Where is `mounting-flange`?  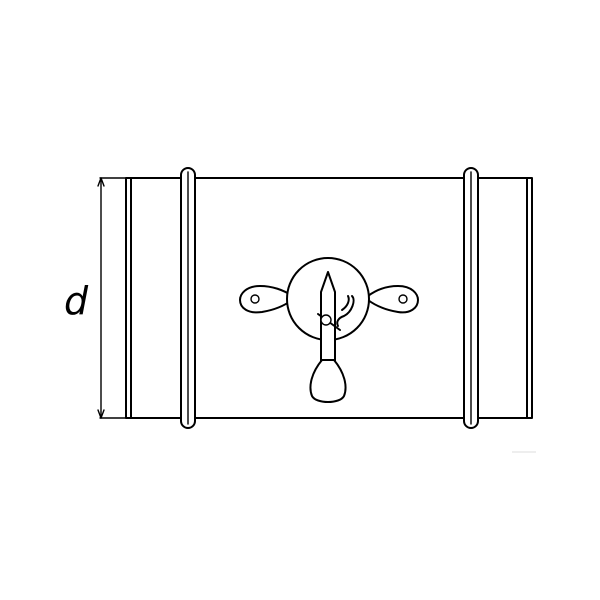
mounting-flange is located at coordinates (329, 299).